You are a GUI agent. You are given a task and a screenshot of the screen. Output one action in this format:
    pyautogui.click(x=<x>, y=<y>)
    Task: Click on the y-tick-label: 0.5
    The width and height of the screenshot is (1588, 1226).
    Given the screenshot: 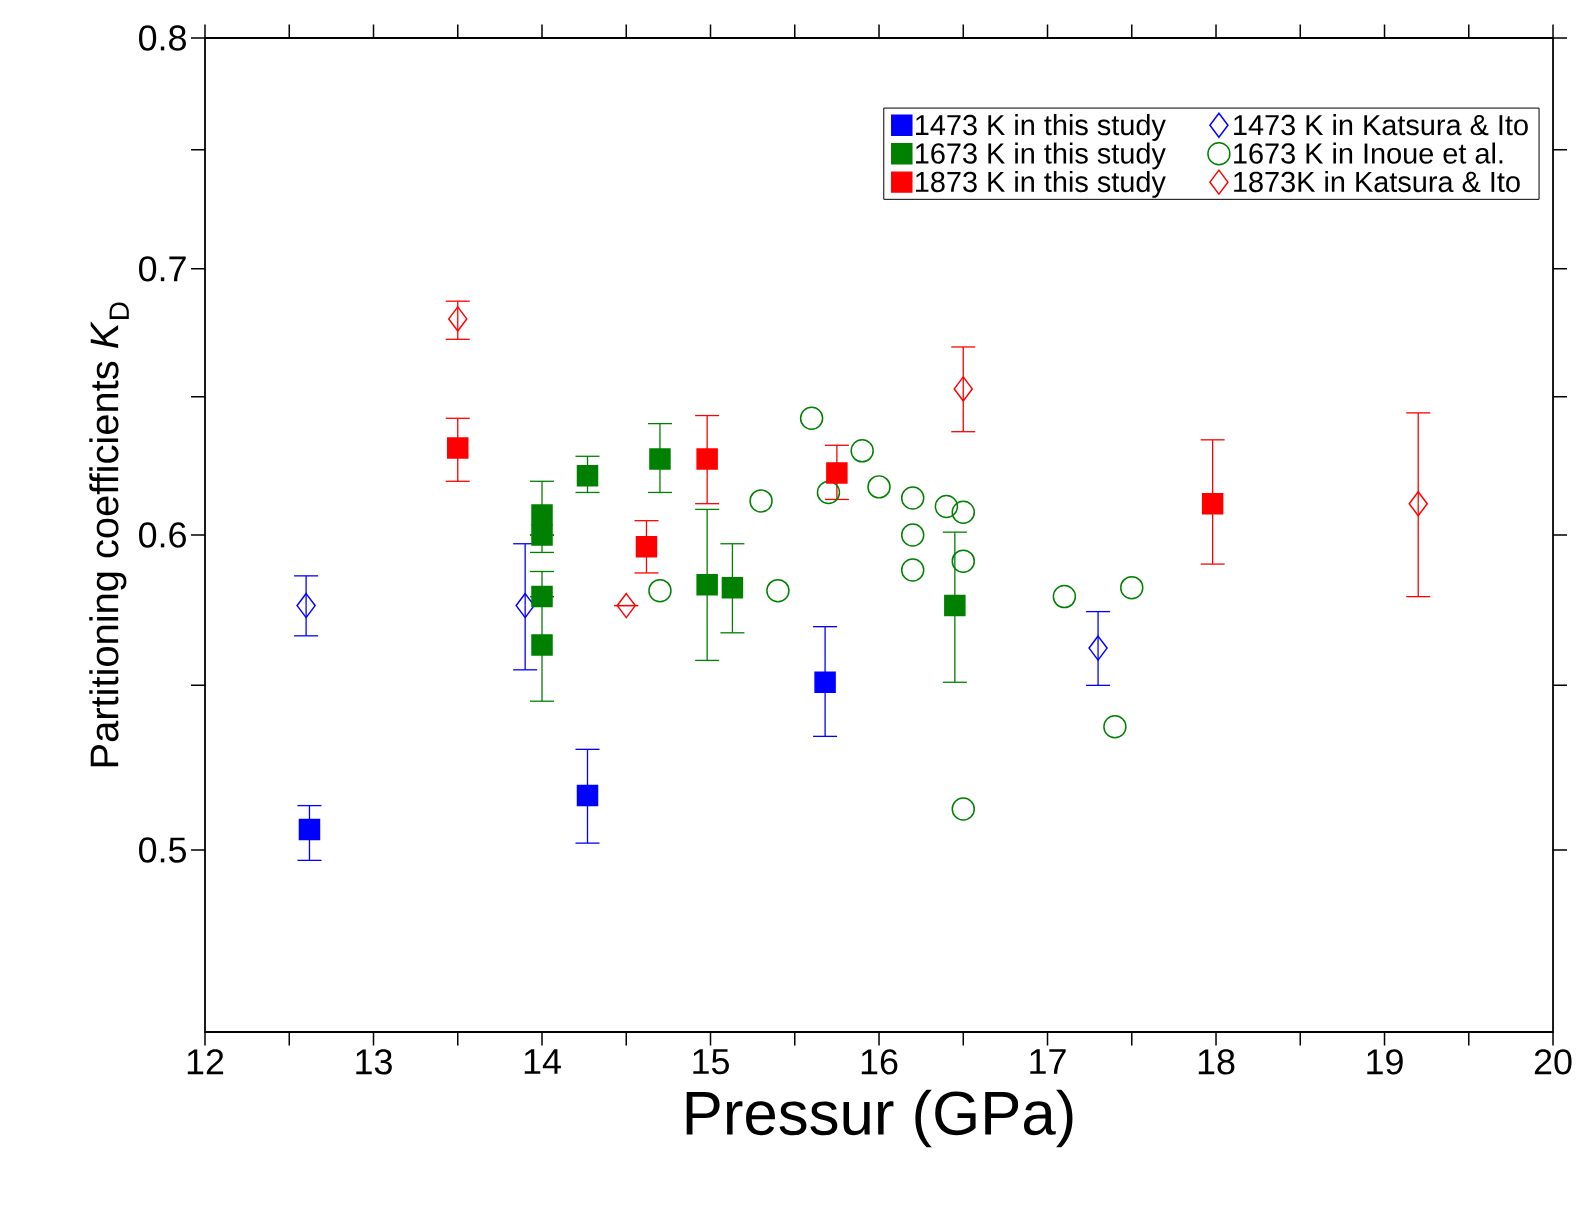 What is the action you would take?
    pyautogui.click(x=162, y=850)
    